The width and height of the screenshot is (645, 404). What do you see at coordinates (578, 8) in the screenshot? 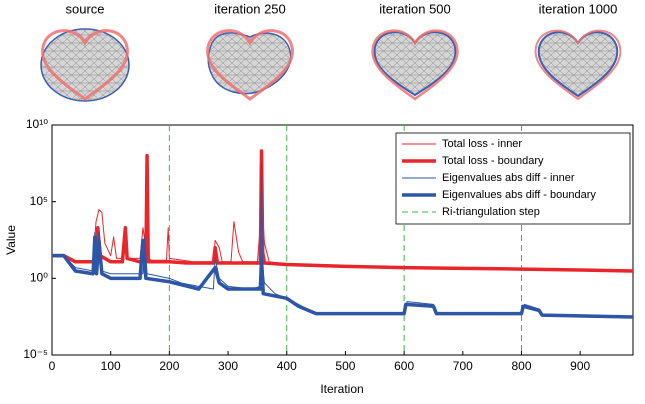
I see `panel-caption: iteration 1000` at bounding box center [578, 8].